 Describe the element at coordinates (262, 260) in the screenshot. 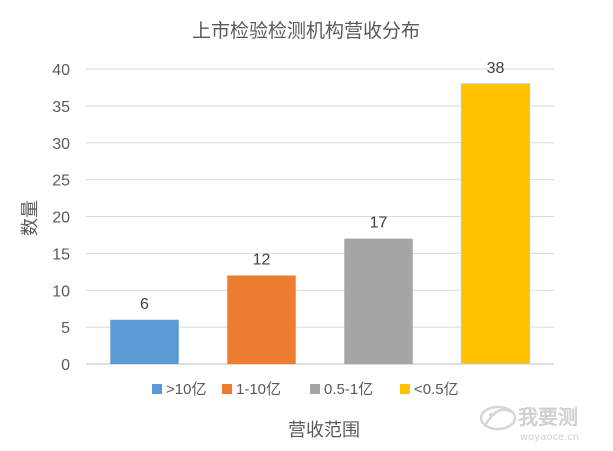

I see `data-label: 12` at that location.